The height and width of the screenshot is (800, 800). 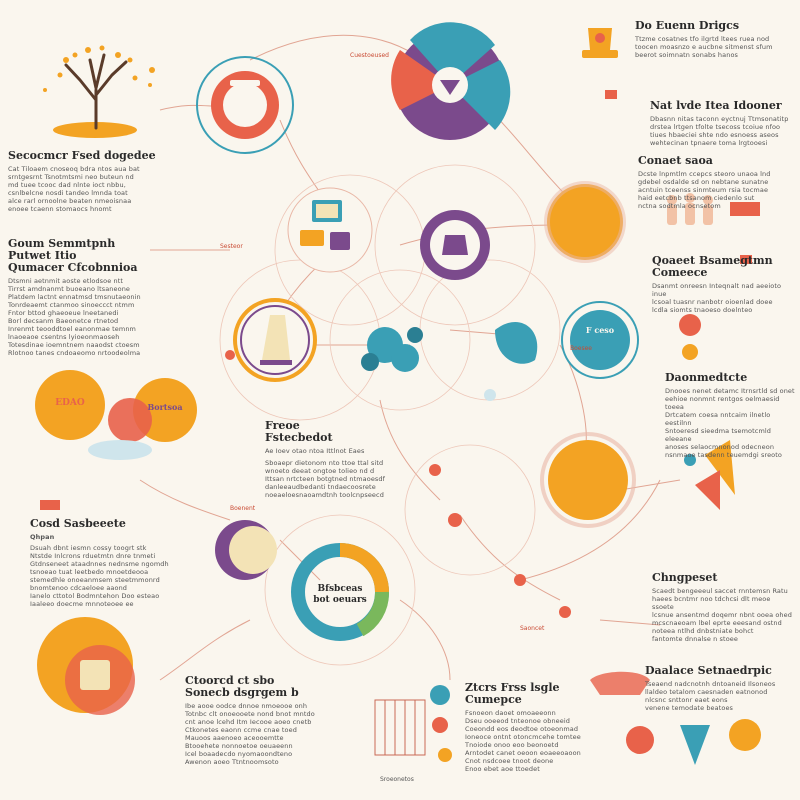 I want to click on right-orange-circle, so click(x=585, y=222).